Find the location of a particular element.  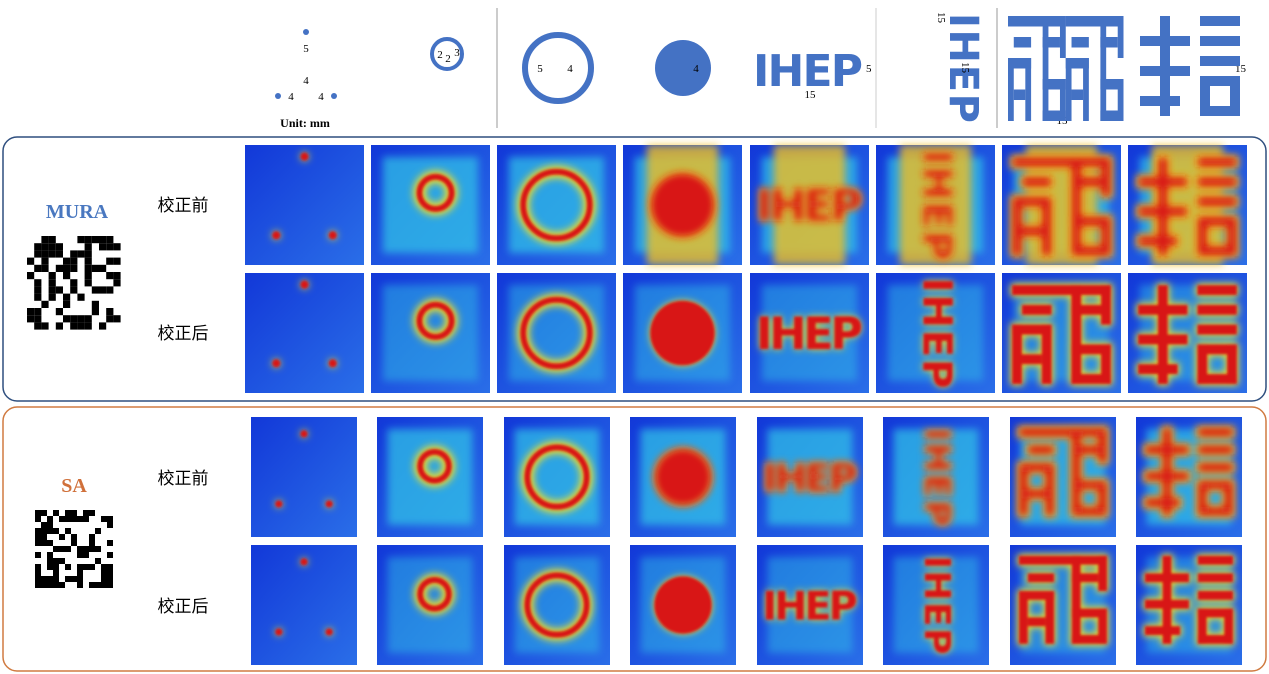

hot-disk is located at coordinates (682, 205).